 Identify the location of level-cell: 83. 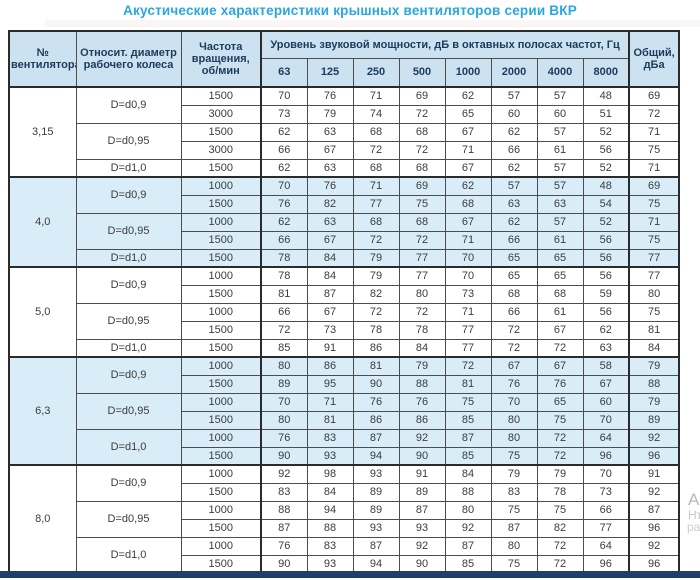
(514, 492).